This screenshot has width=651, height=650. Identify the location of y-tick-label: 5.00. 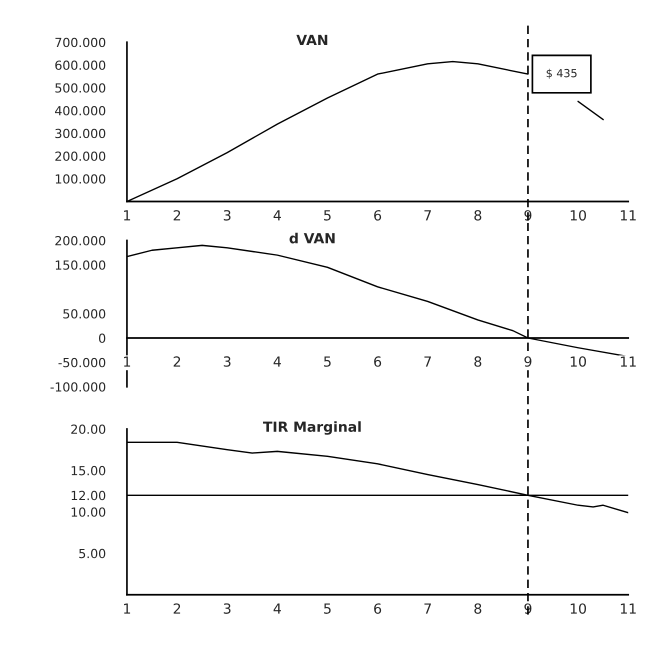
(92, 553).